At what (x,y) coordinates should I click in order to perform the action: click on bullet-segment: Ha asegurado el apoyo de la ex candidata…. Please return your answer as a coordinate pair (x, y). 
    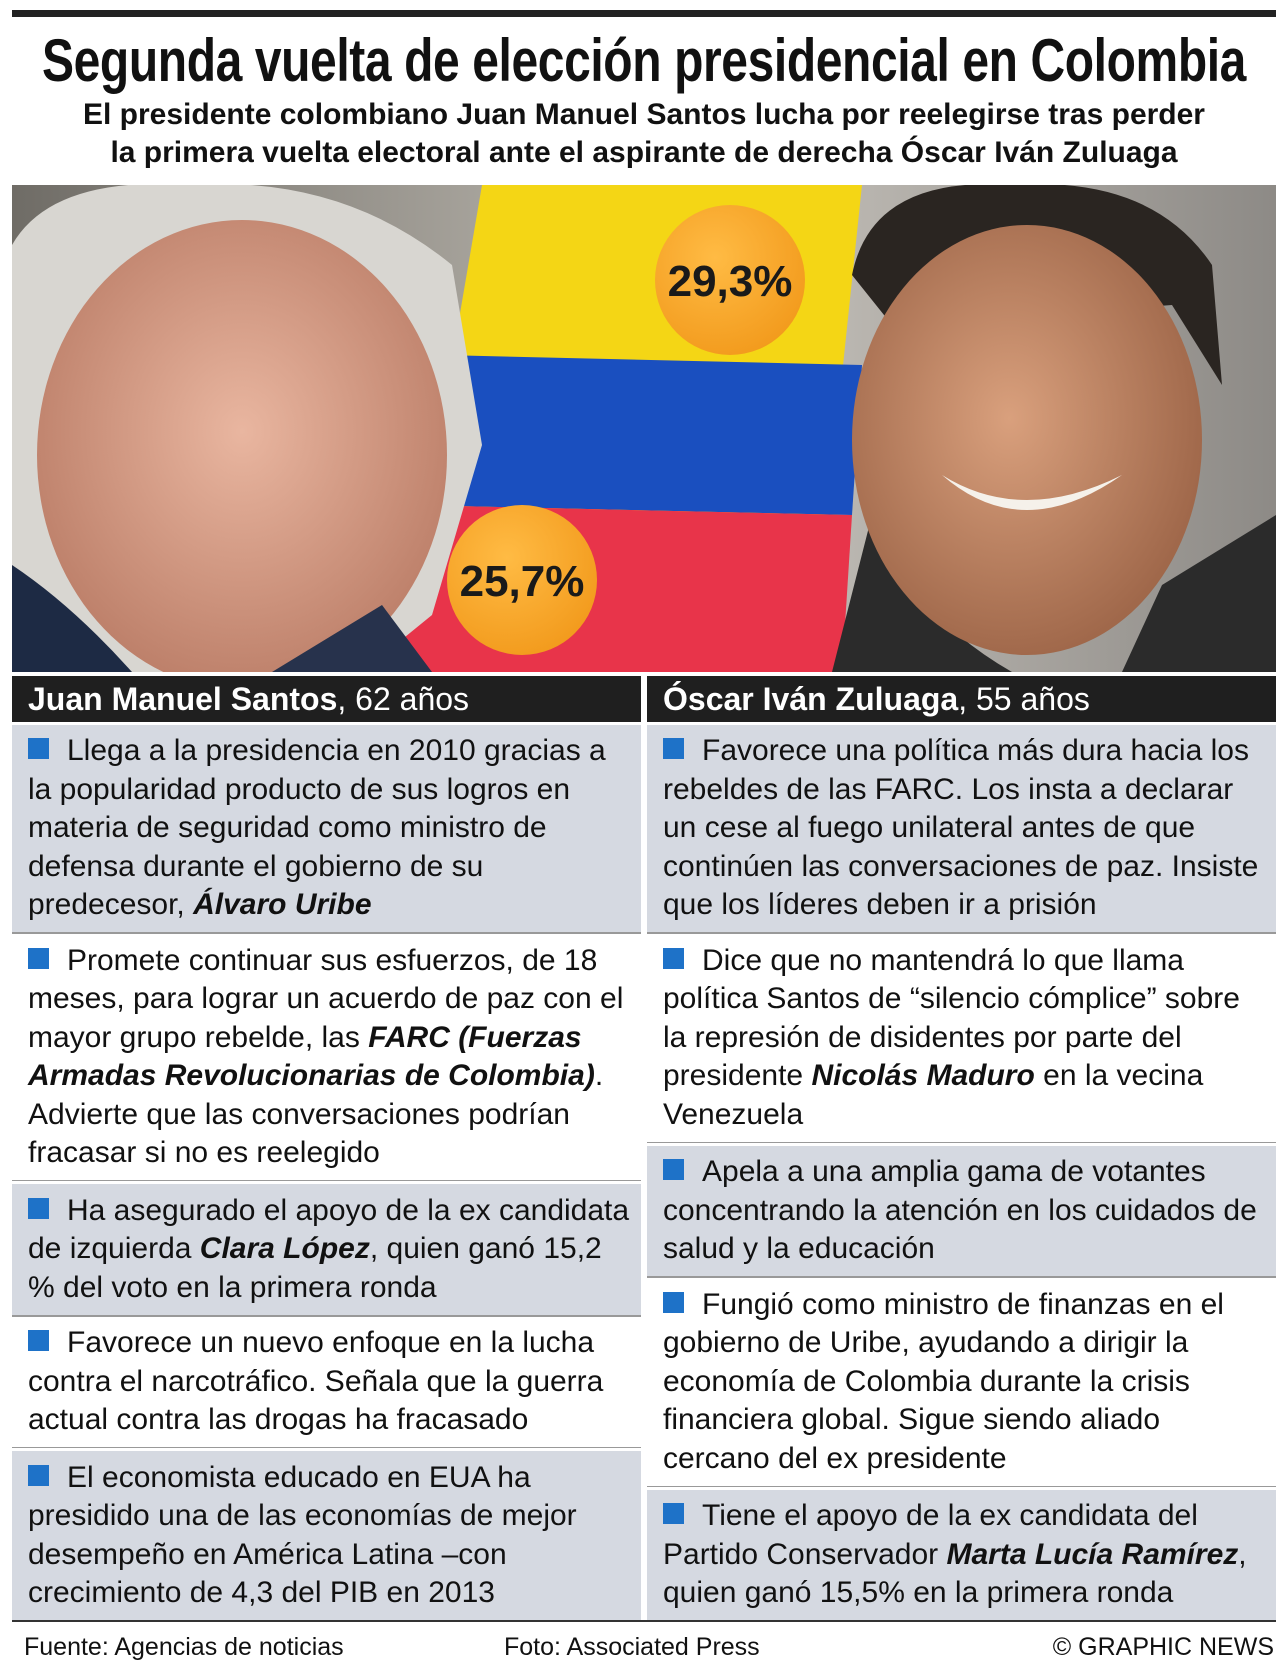
    Looking at the image, I should click on (329, 1229).